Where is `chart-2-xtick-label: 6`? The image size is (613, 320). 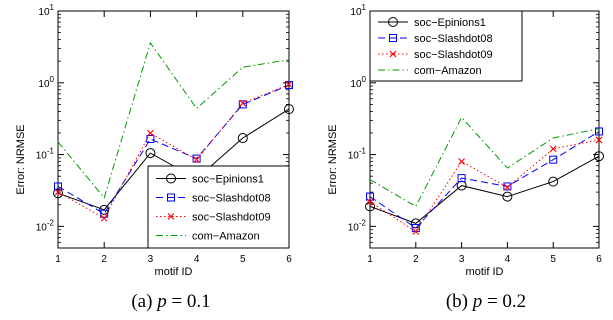 chart-2-xtick-label: 6 is located at coordinates (599, 259).